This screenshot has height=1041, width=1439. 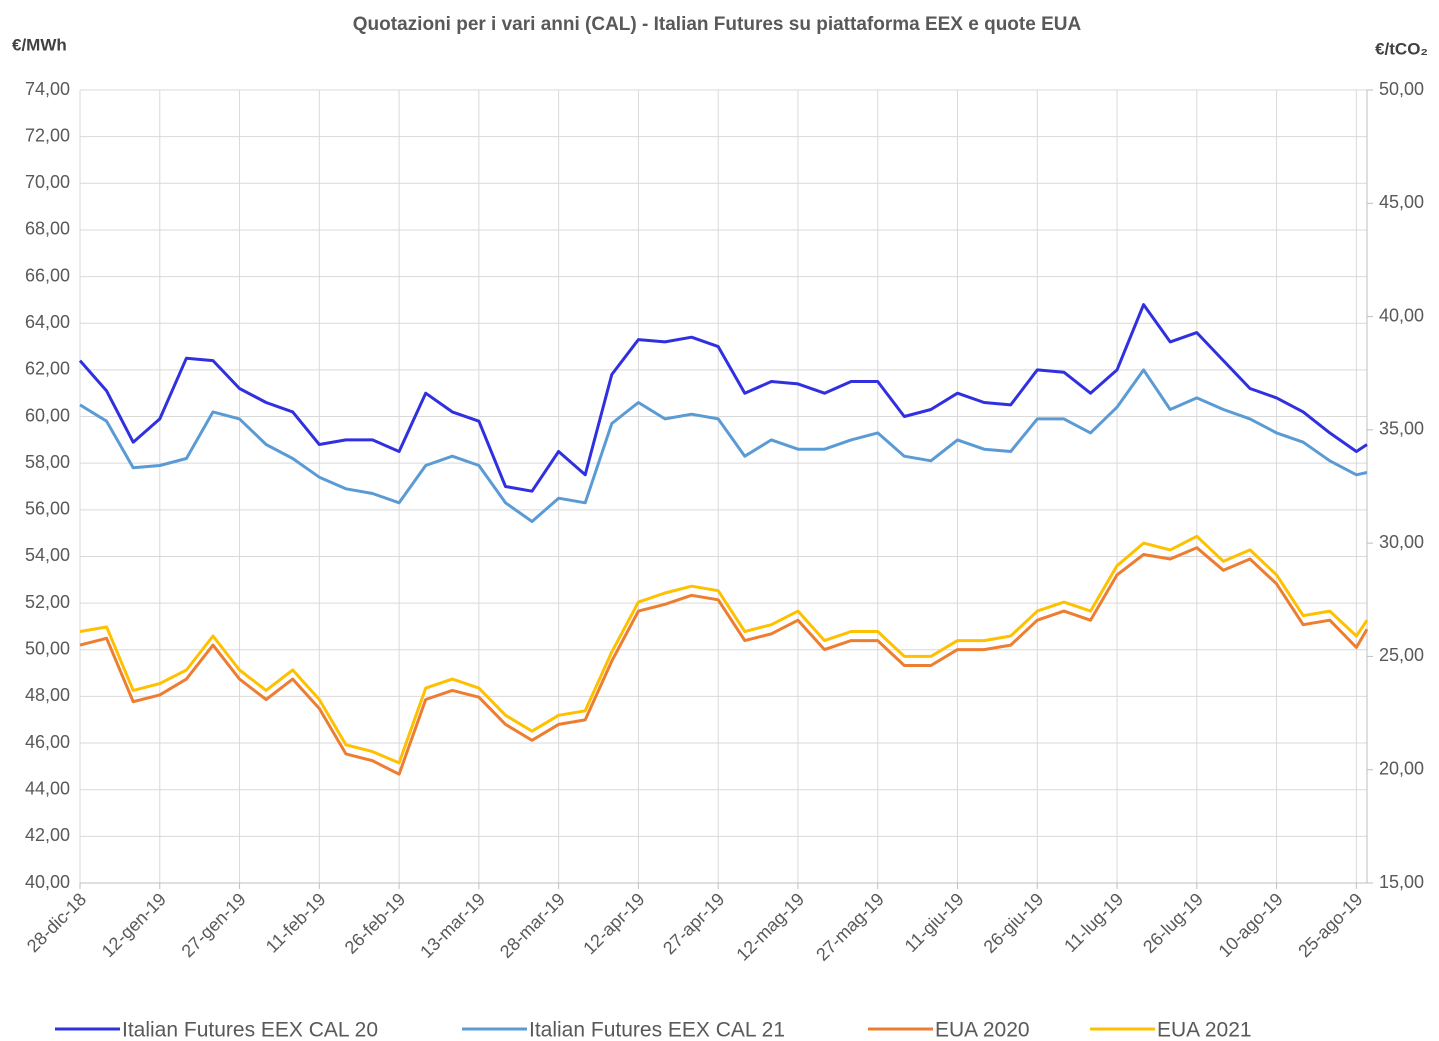 What do you see at coordinates (1401, 89) in the screenshot?
I see `y2-tick-label: 50,00` at bounding box center [1401, 89].